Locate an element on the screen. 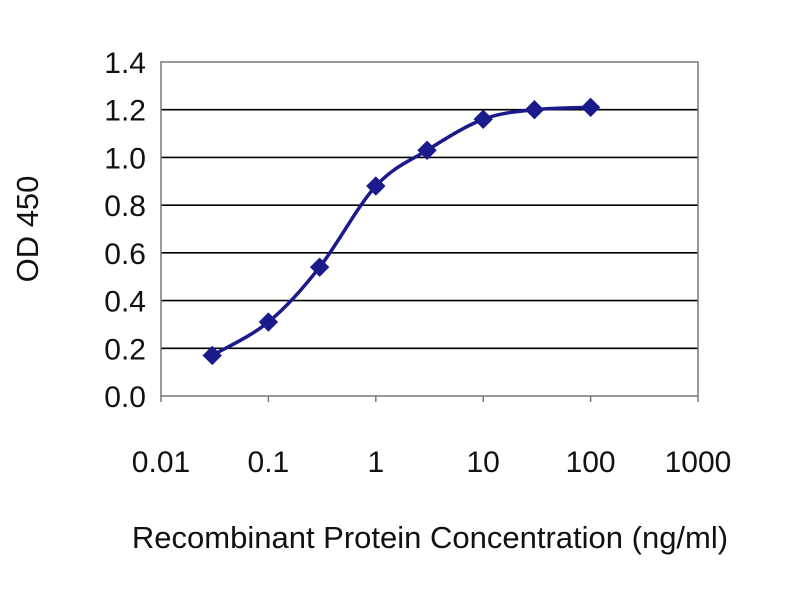 The width and height of the screenshot is (800, 600). y-tick-label: 0.0 is located at coordinates (125, 397).